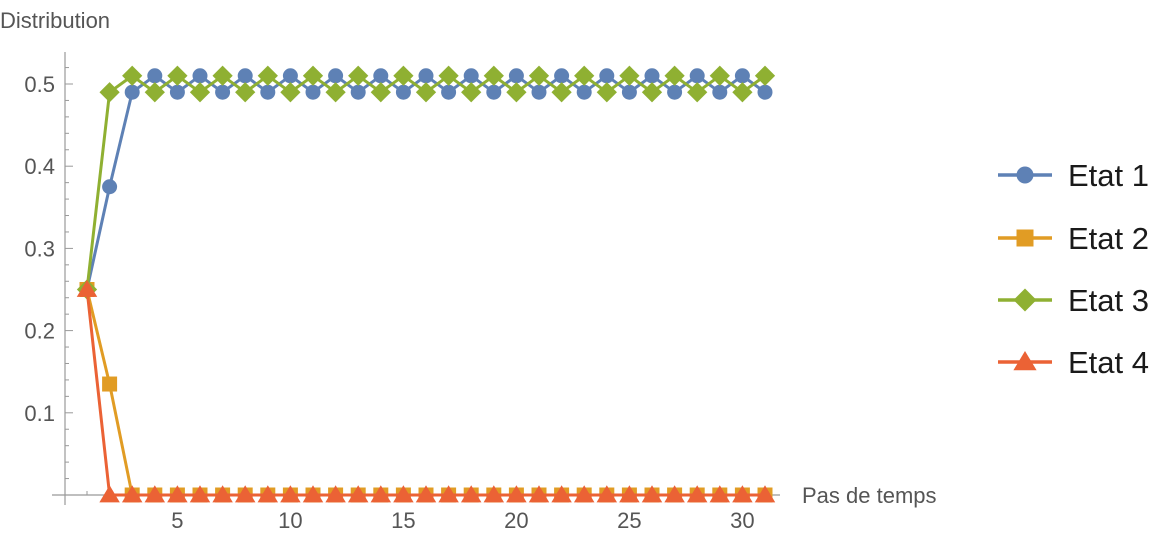 Image resolution: width=1176 pixels, height=539 pixels. I want to click on x-tick-label: 30, so click(742, 520).